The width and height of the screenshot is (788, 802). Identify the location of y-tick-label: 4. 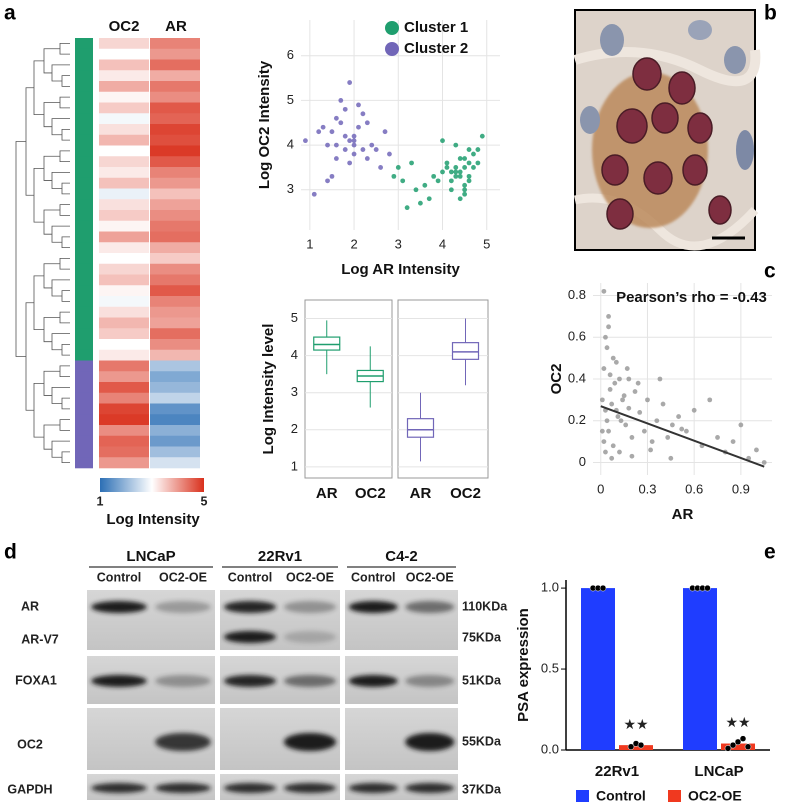
(294, 354).